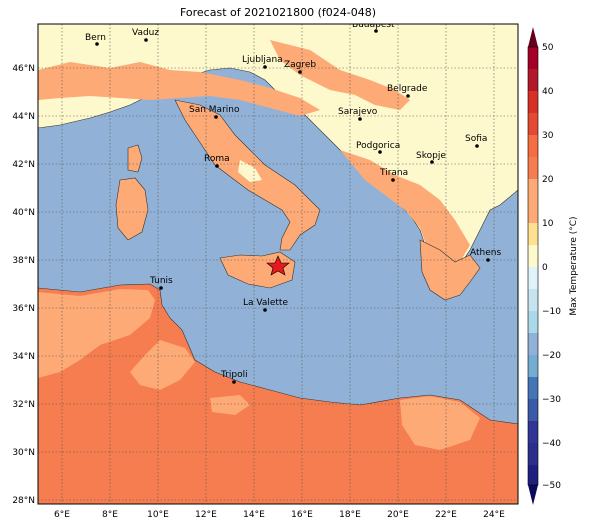  I want to click on colorbar-tick: 20, so click(548, 180).